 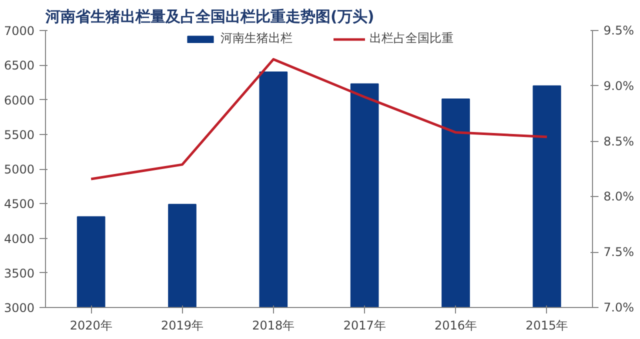 I want to click on legend-label: 河南生猪出栏, so click(x=256, y=38).